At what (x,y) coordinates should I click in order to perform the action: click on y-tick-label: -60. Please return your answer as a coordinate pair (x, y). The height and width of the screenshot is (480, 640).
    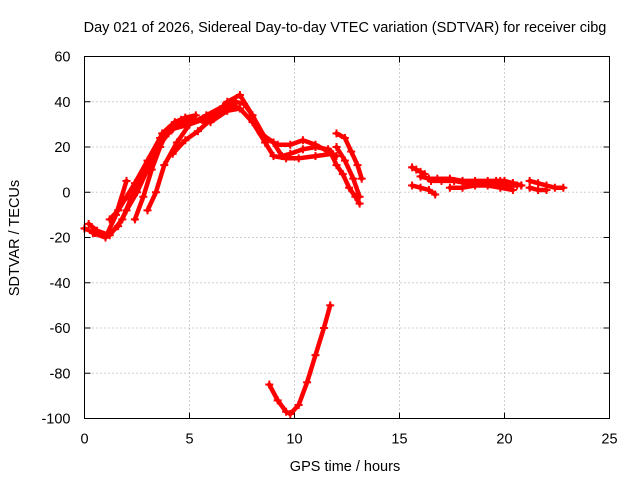
    Looking at the image, I should click on (60, 329).